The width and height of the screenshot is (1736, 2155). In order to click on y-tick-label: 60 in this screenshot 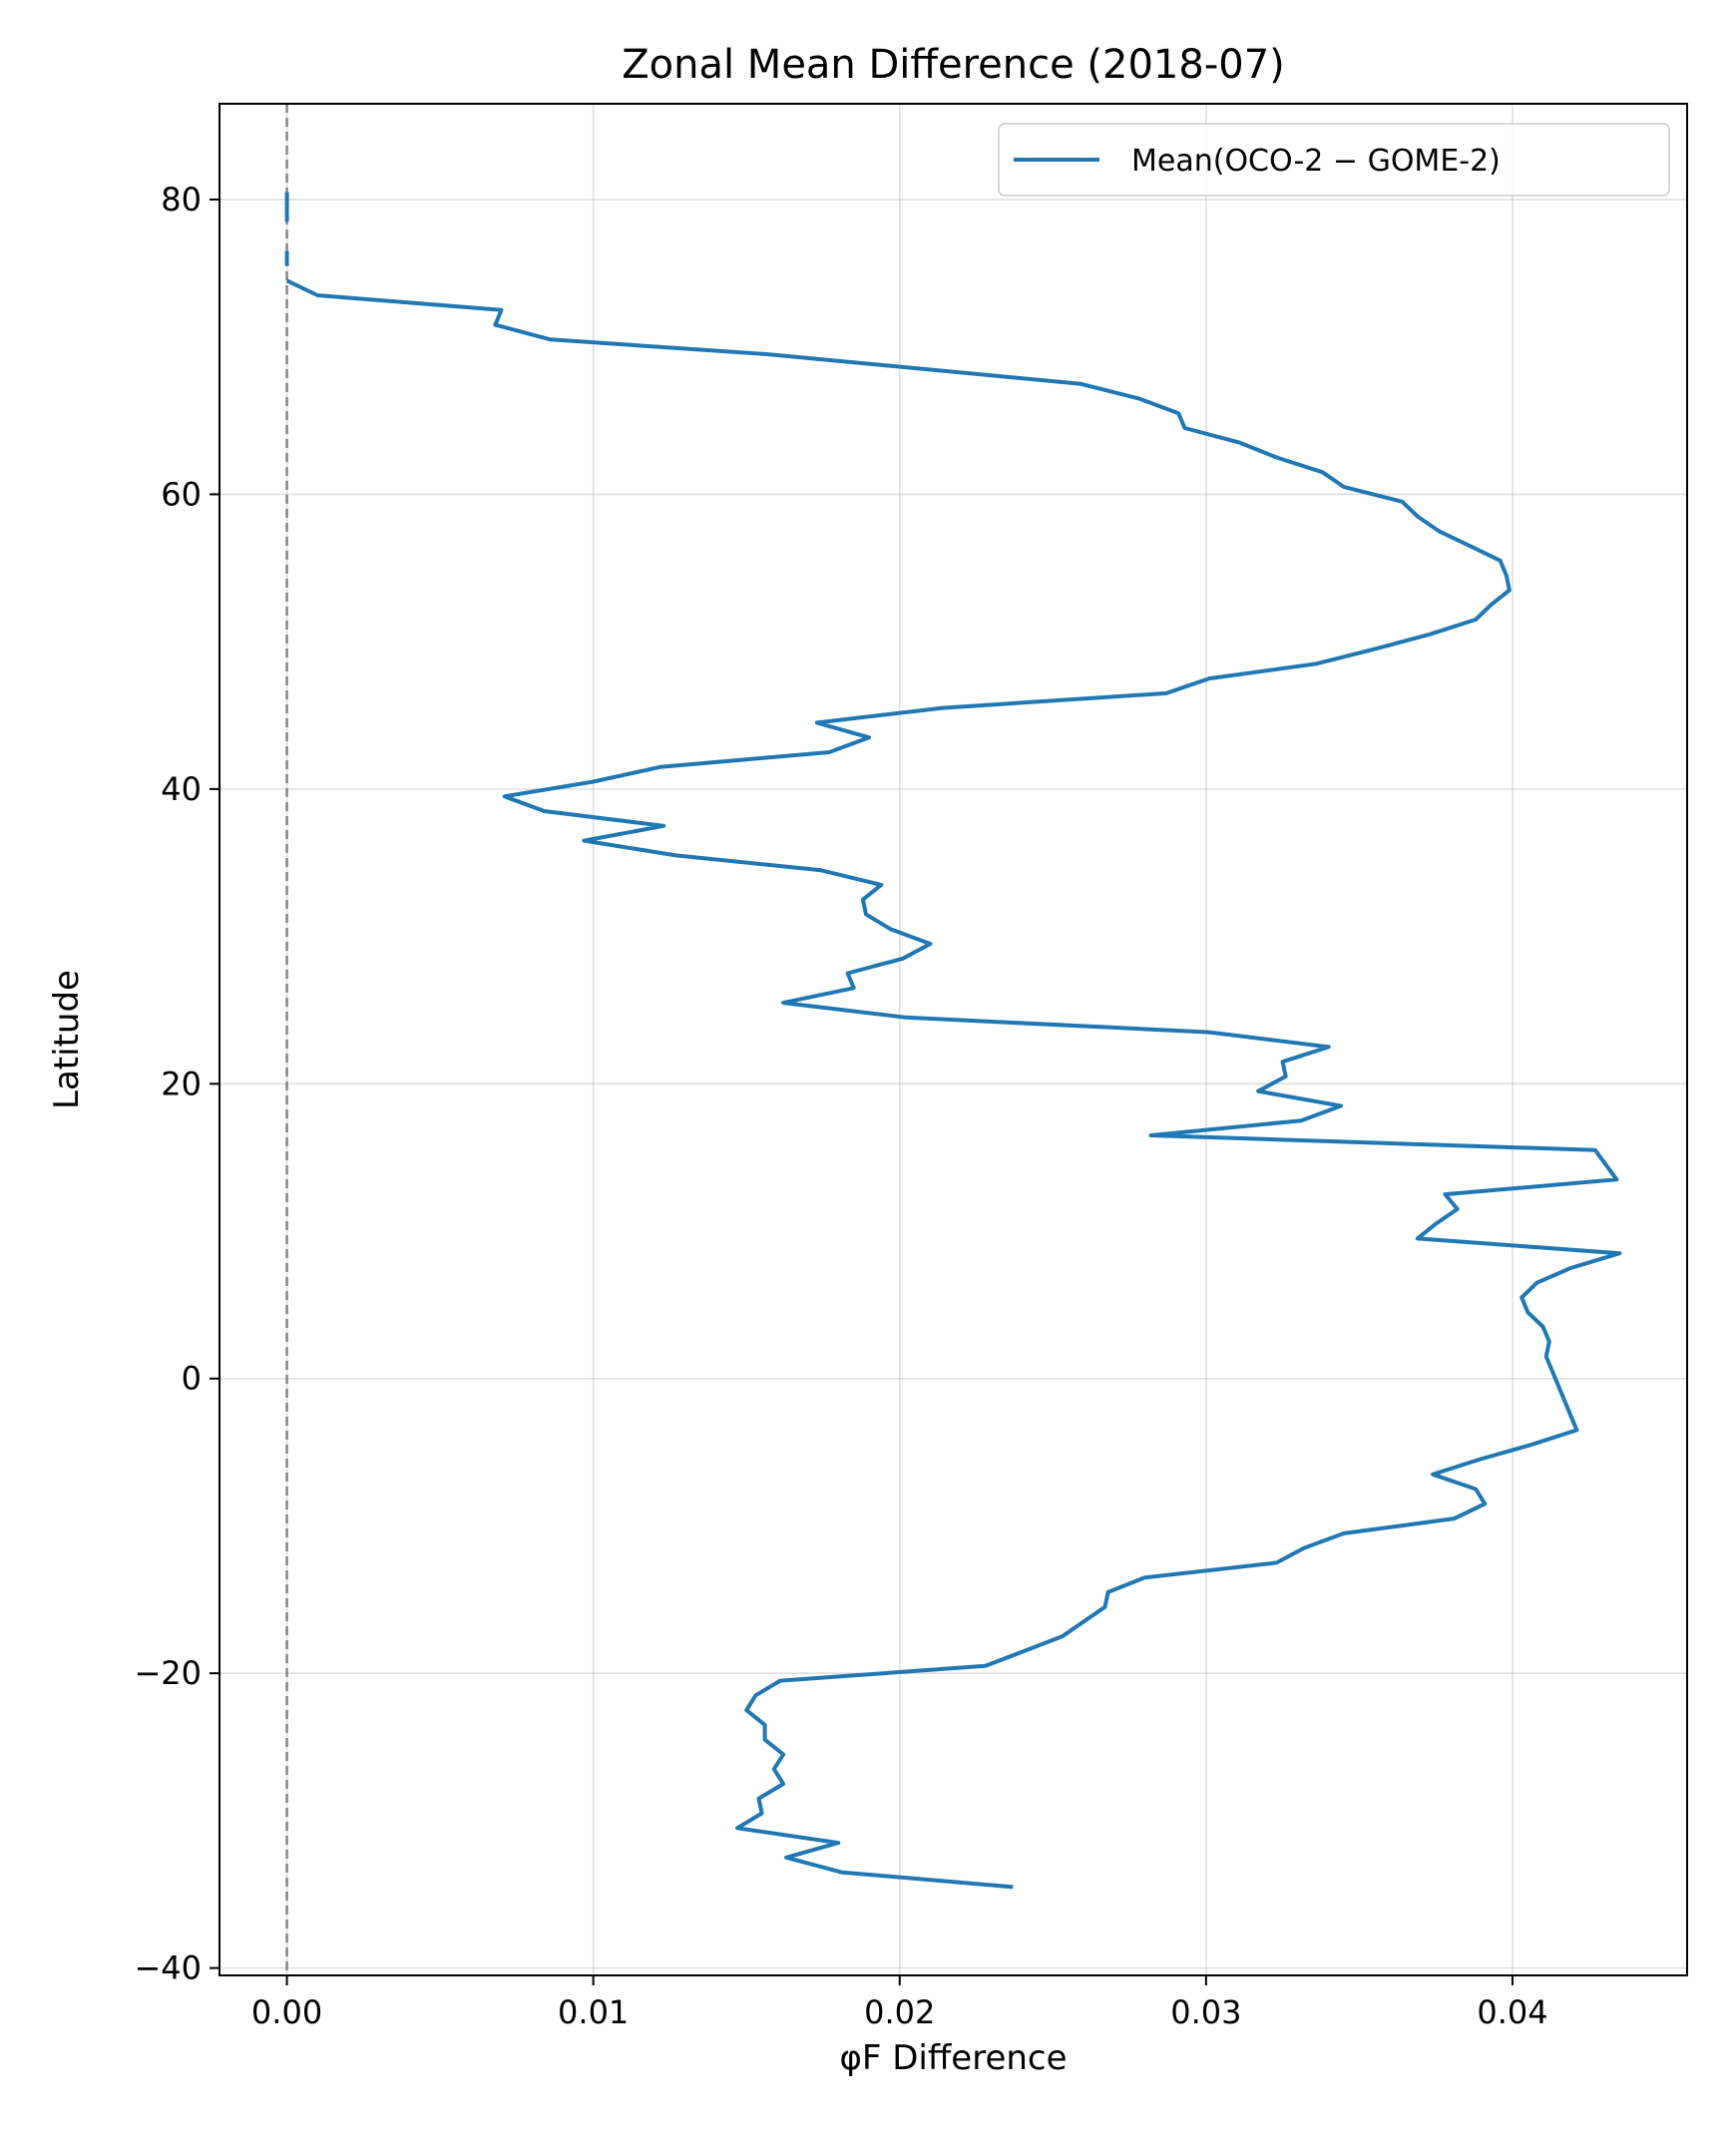, I will do `click(181, 494)`.